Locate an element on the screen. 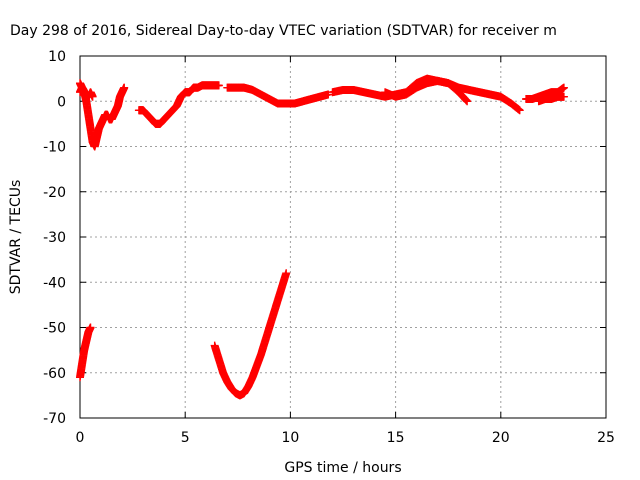  x-tick-label: 0 is located at coordinates (80, 438).